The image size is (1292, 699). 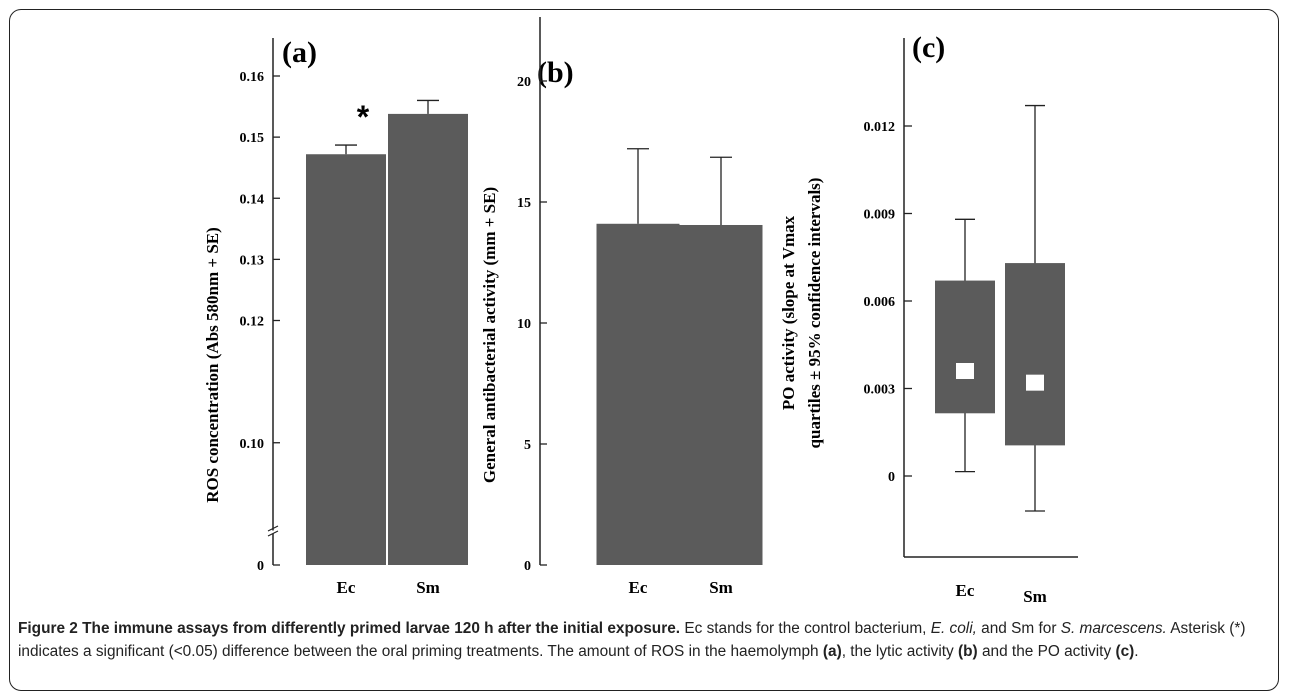 I want to click on y-tick-label: 0.13, so click(x=252, y=260).